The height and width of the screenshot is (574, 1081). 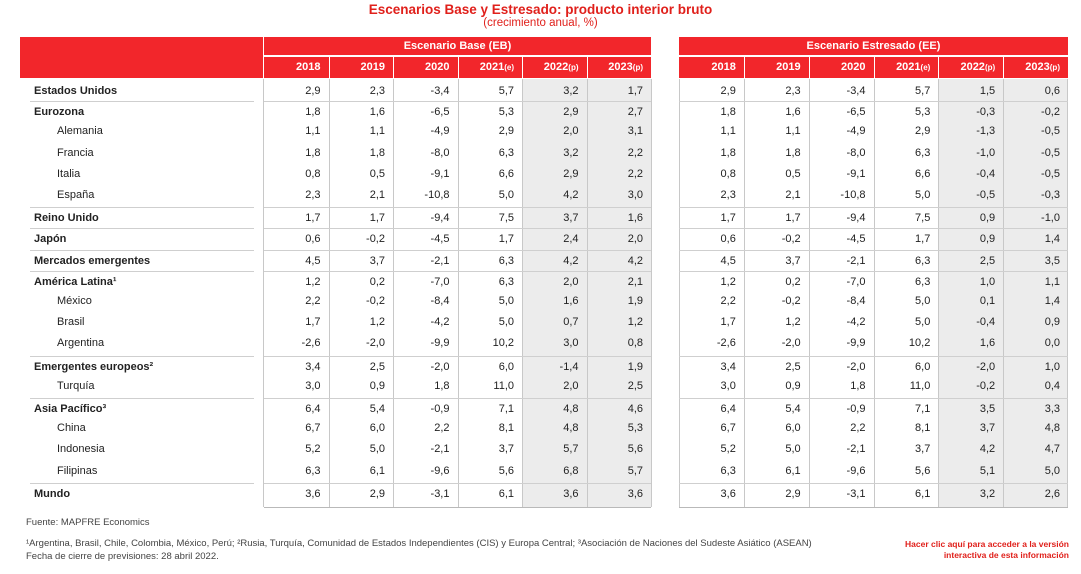 What do you see at coordinates (440, 343) in the screenshot?
I see `table-cell-eb: -9,9` at bounding box center [440, 343].